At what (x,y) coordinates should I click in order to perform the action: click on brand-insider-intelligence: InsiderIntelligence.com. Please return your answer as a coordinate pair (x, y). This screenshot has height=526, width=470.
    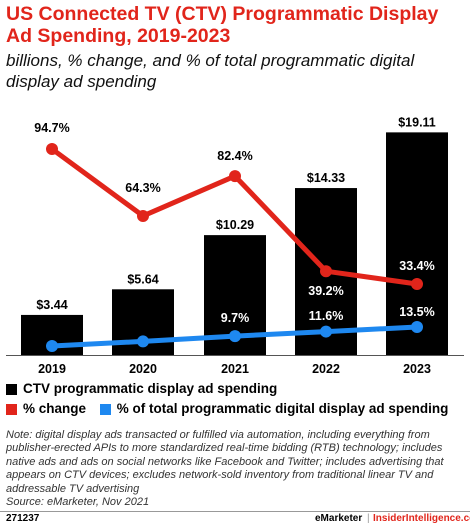
    Looking at the image, I should click on (421, 518).